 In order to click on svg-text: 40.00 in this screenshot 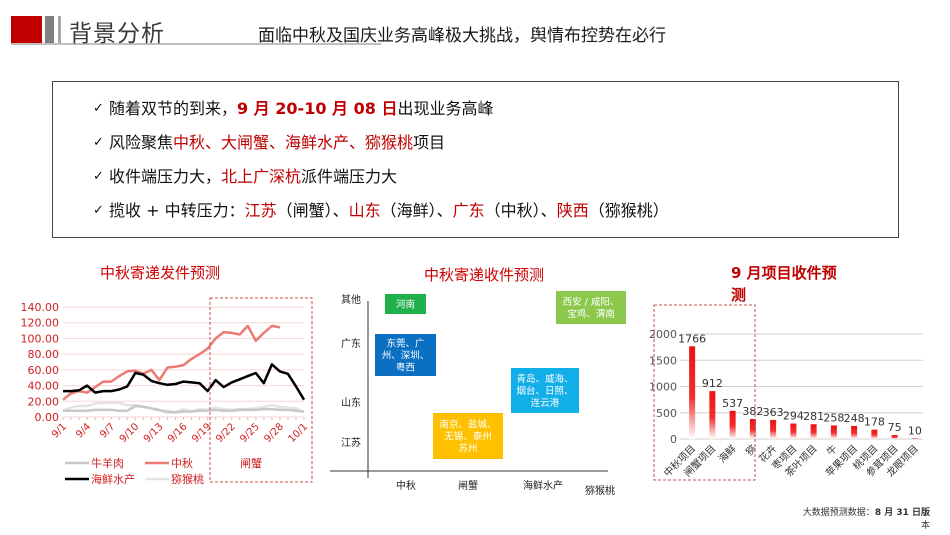, I will do `click(44, 386)`.